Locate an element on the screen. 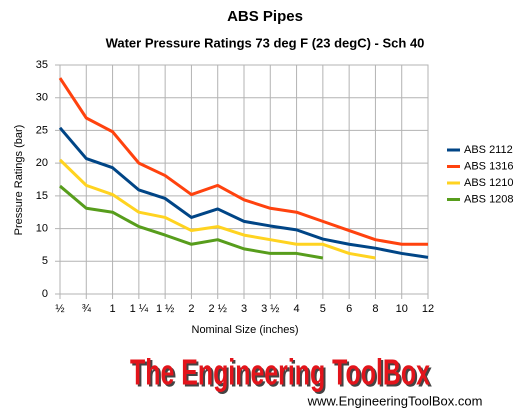 The height and width of the screenshot is (415, 530). x-tick-label: 4 is located at coordinates (297, 309).